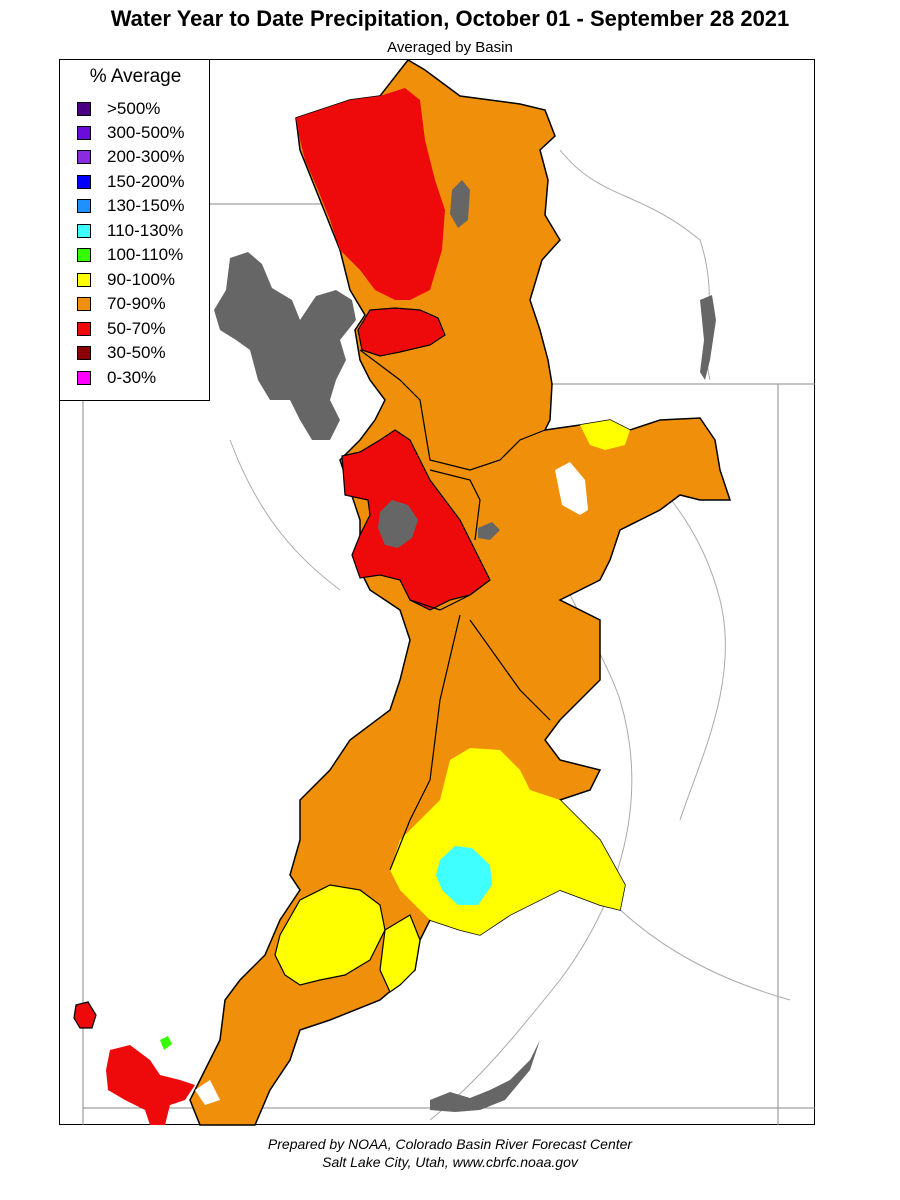  I want to click on legend-label: 110-130%, so click(145, 230).